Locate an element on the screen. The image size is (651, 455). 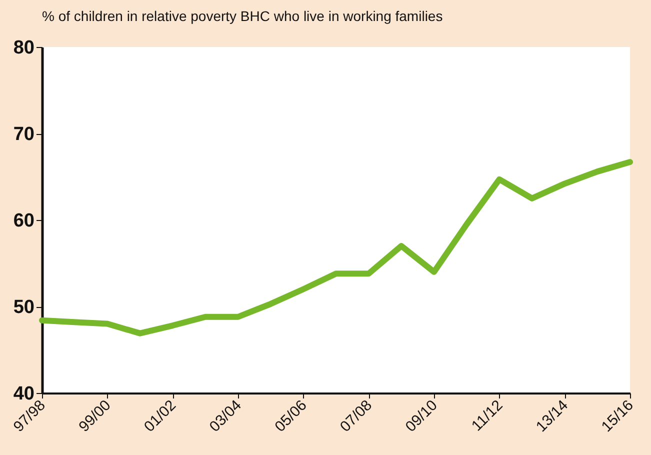
chart-title: % of children in relative poverty BHC who live in working families is located at coordinates (242, 16).